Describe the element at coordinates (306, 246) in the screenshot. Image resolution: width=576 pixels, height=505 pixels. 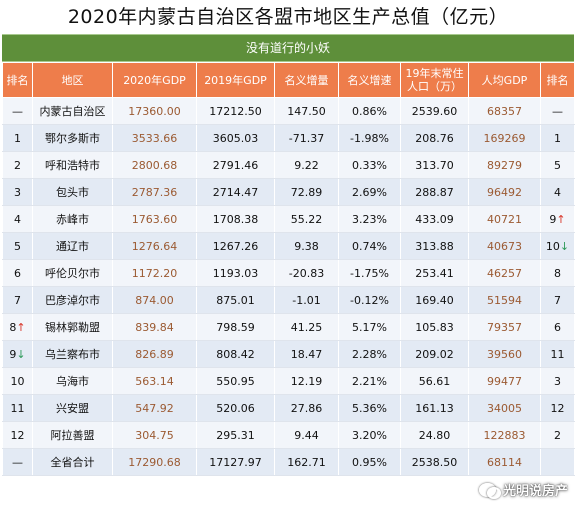
I see `cell-nominal-increase: 9.38` at that location.